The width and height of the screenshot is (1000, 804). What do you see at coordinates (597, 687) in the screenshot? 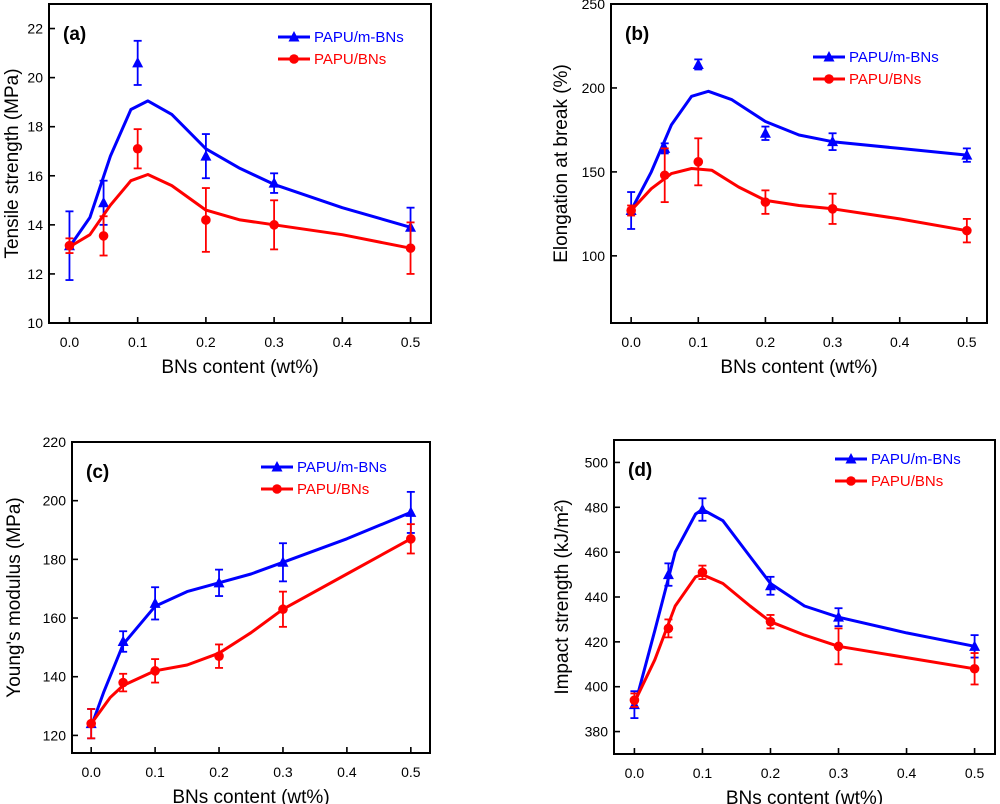
I see `y-tick-label: 400` at bounding box center [597, 687].